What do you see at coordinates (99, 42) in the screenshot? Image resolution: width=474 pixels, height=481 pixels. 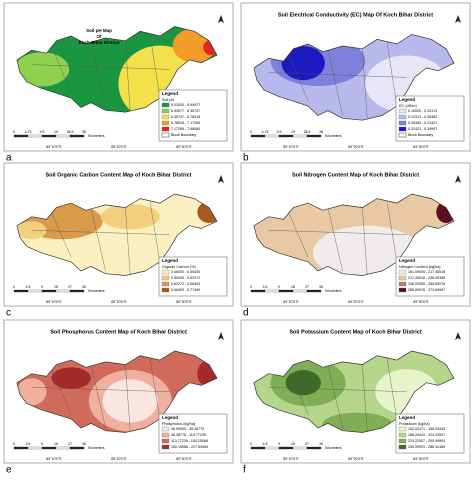 I see `map-title: Koch Bihar District` at bounding box center [99, 42].